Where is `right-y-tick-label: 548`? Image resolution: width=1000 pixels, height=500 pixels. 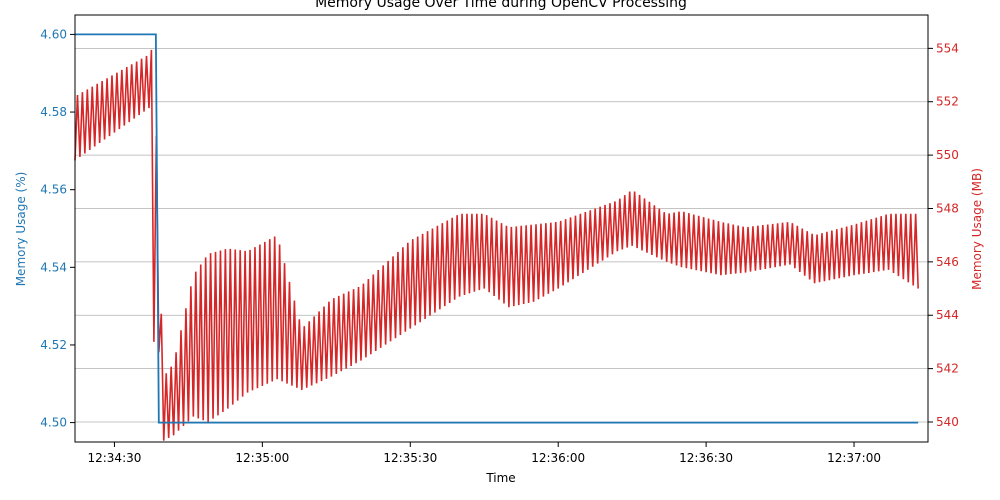
right-y-tick-label: 548 is located at coordinates (947, 208).